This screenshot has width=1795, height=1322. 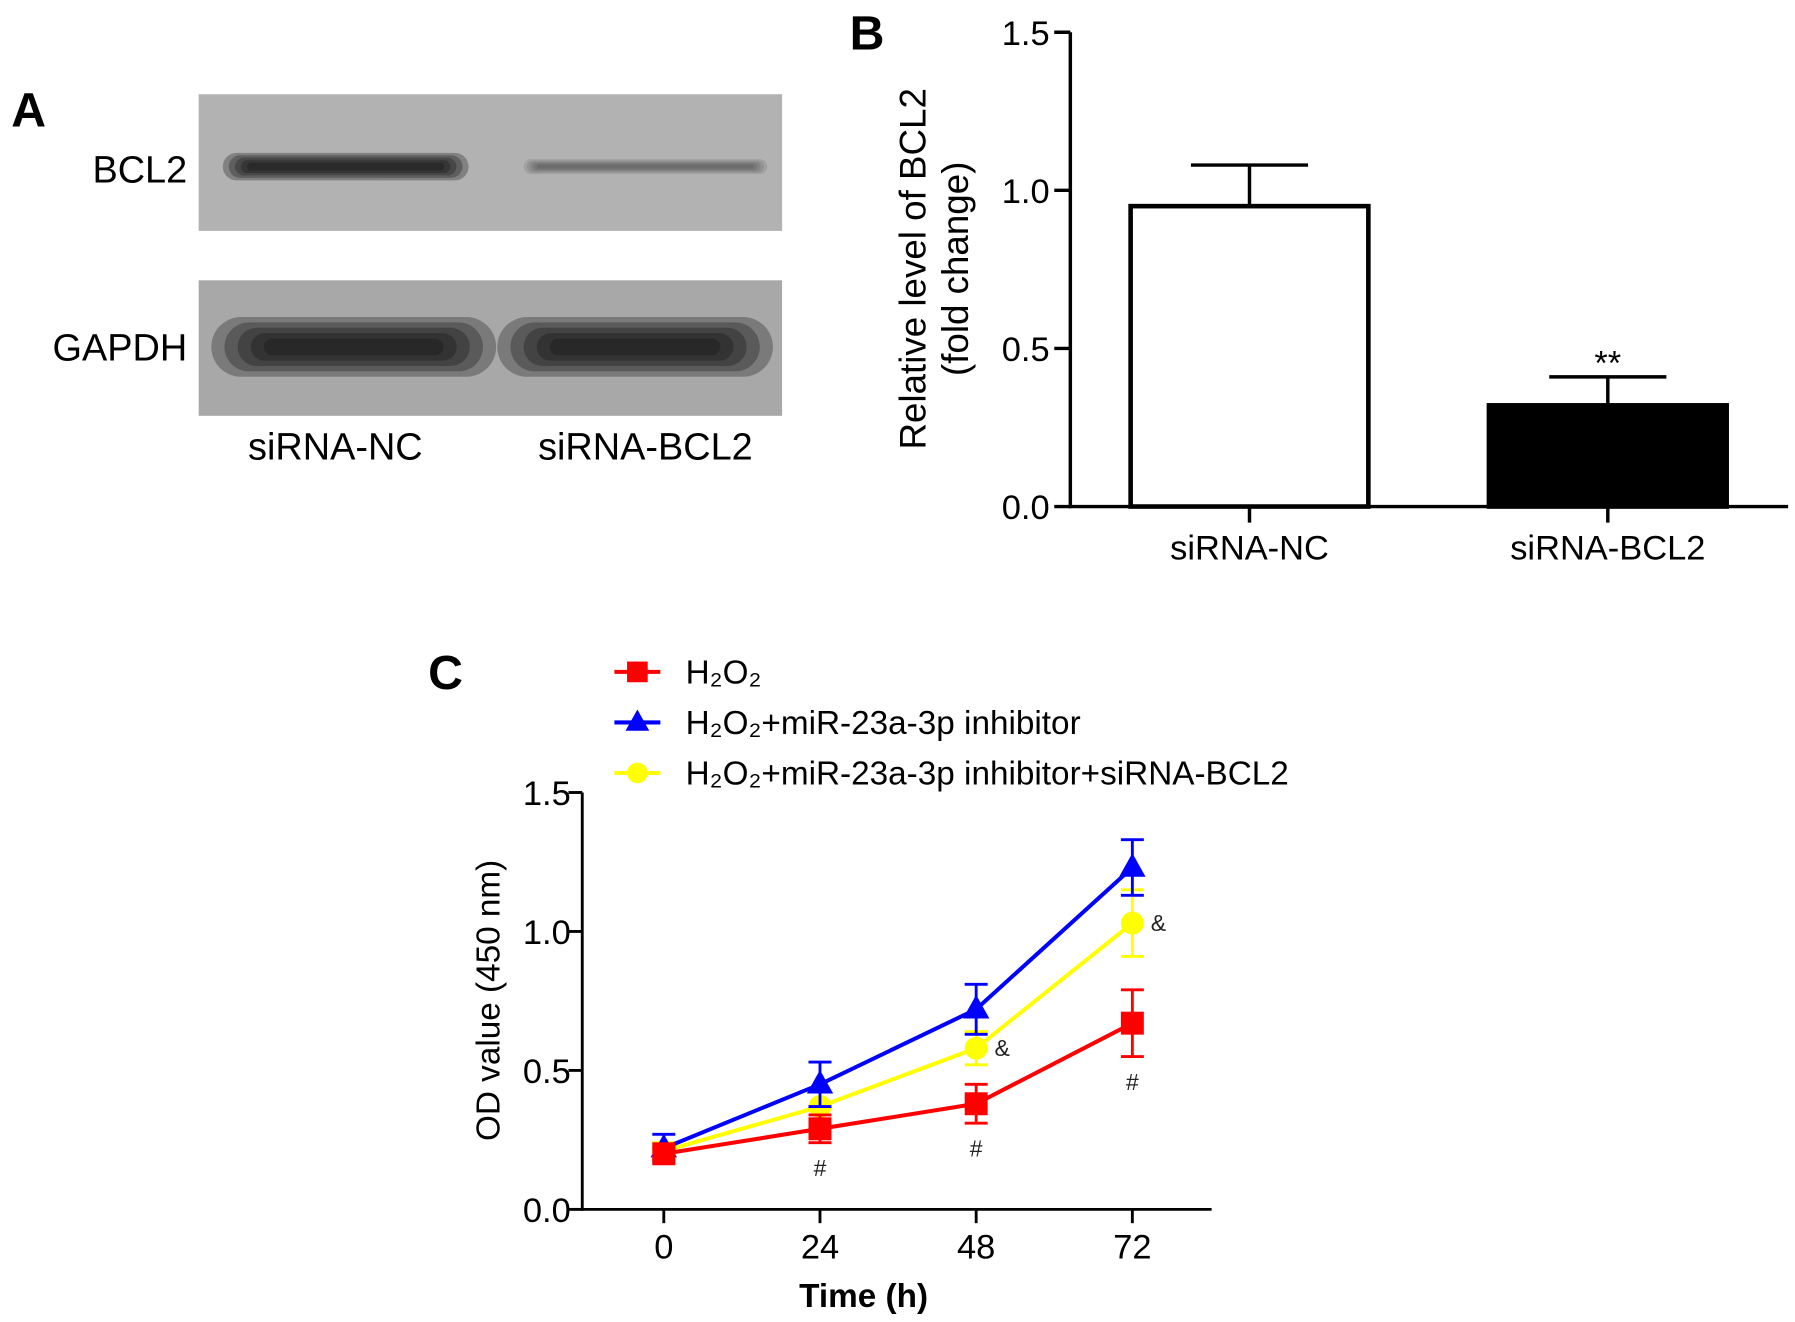 I want to click on x-tick-label: 0, so click(x=663, y=1248).